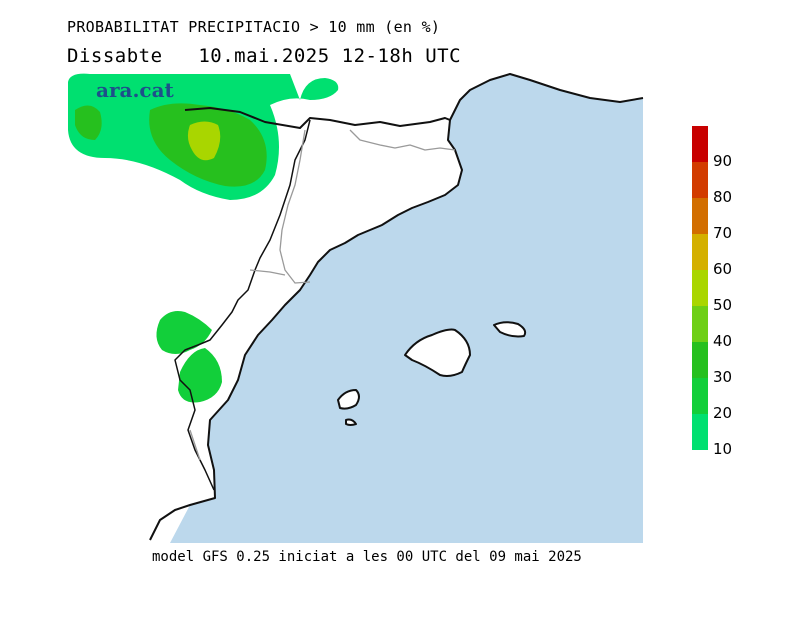  Describe the element at coordinates (723, 197) in the screenshot. I see `colorbar-label: 80` at that location.